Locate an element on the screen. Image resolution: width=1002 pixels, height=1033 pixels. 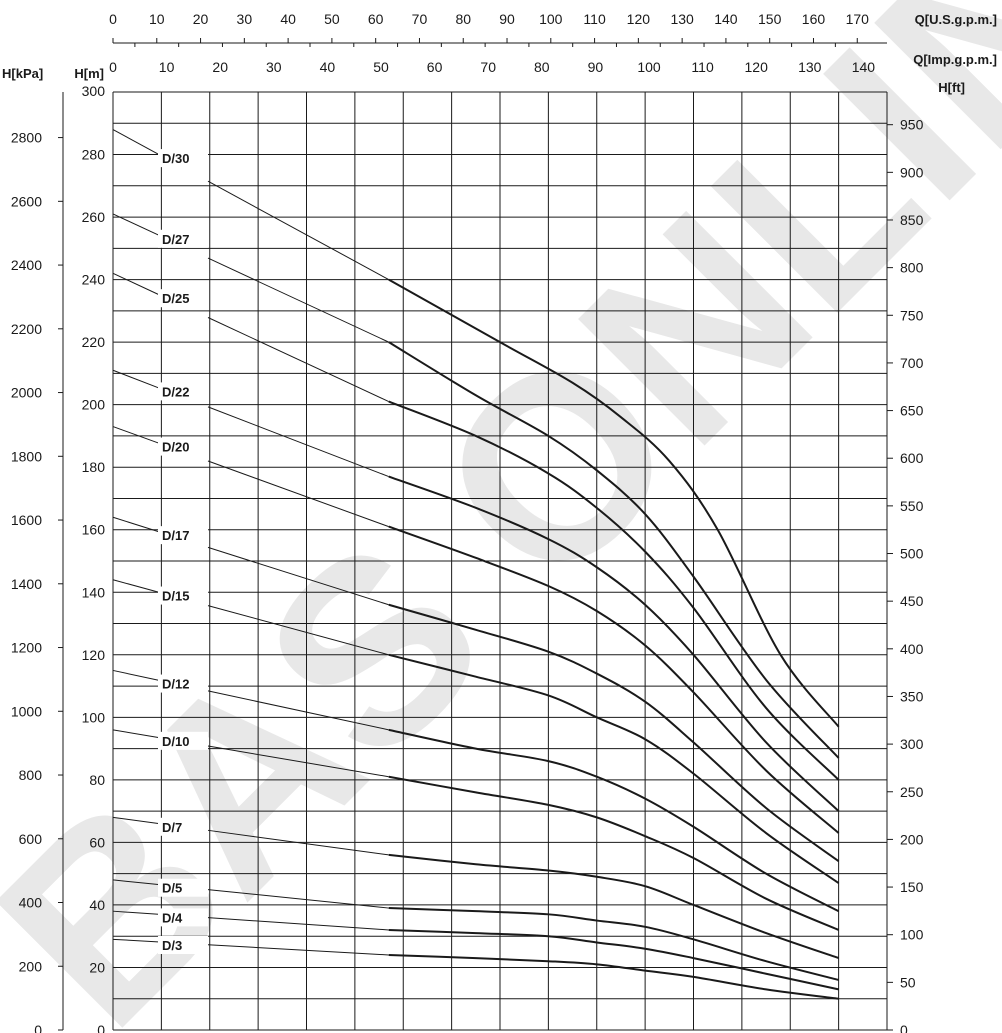
curve-label: D/4 is located at coordinates (172, 917).